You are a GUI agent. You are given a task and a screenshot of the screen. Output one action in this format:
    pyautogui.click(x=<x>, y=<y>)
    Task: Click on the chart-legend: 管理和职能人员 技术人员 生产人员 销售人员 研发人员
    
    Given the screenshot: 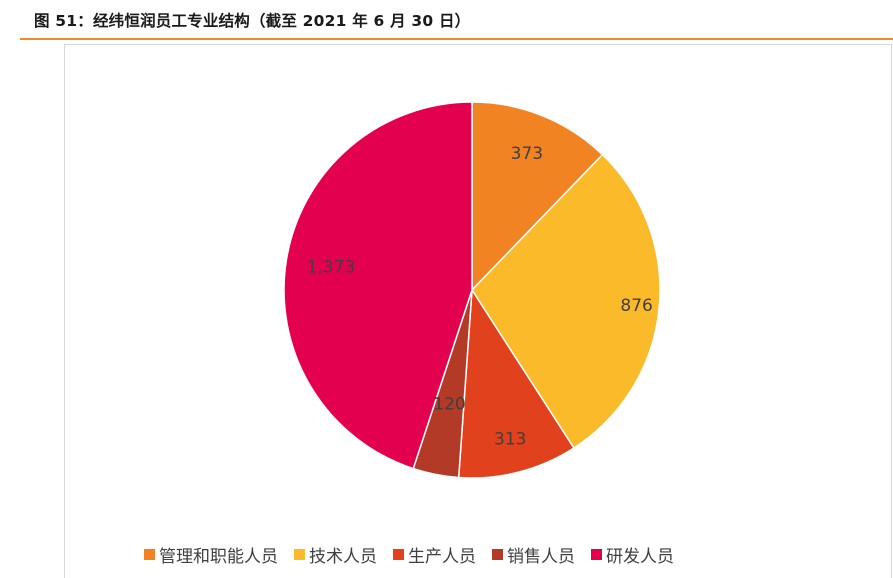 What is the action you would take?
    pyautogui.click(x=409, y=554)
    